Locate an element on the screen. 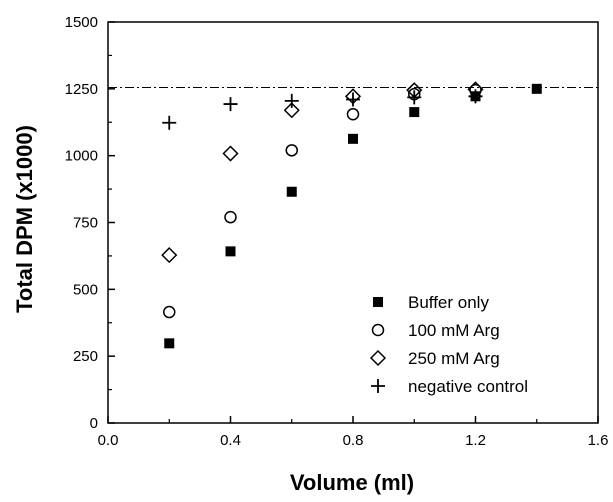  y-tick-label: 750 is located at coordinates (85, 223).